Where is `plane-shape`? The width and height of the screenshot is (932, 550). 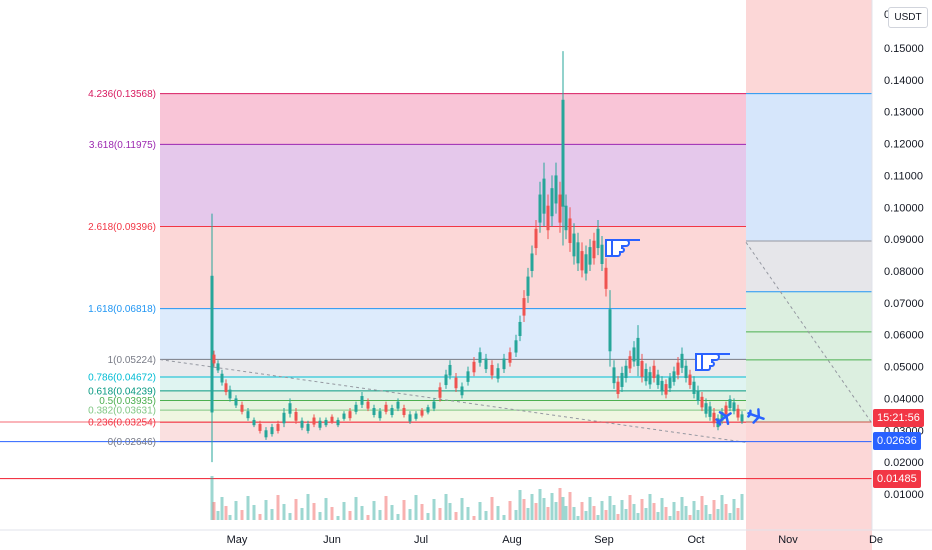
plane-shape is located at coordinates (756, 416).